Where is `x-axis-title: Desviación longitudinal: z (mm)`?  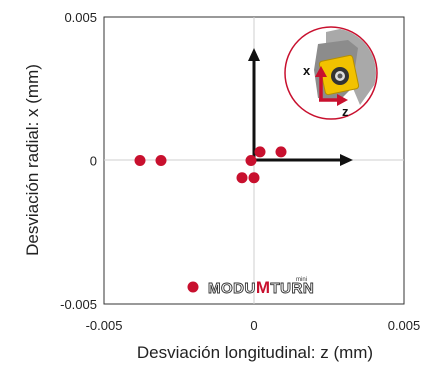
x-axis-title: Desviación longitudinal: z (mm) is located at coordinates (255, 352).